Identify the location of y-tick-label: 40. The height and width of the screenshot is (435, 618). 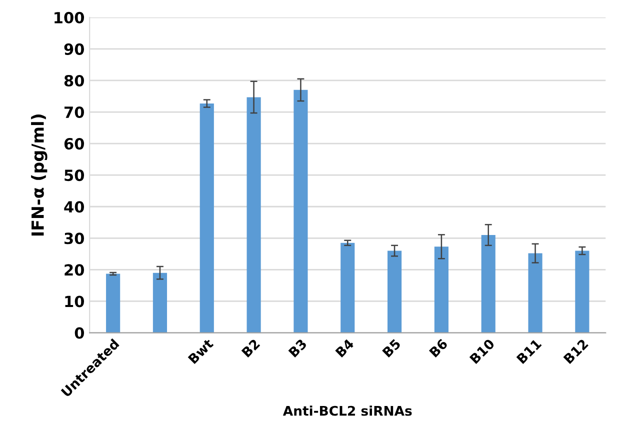
(74, 207).